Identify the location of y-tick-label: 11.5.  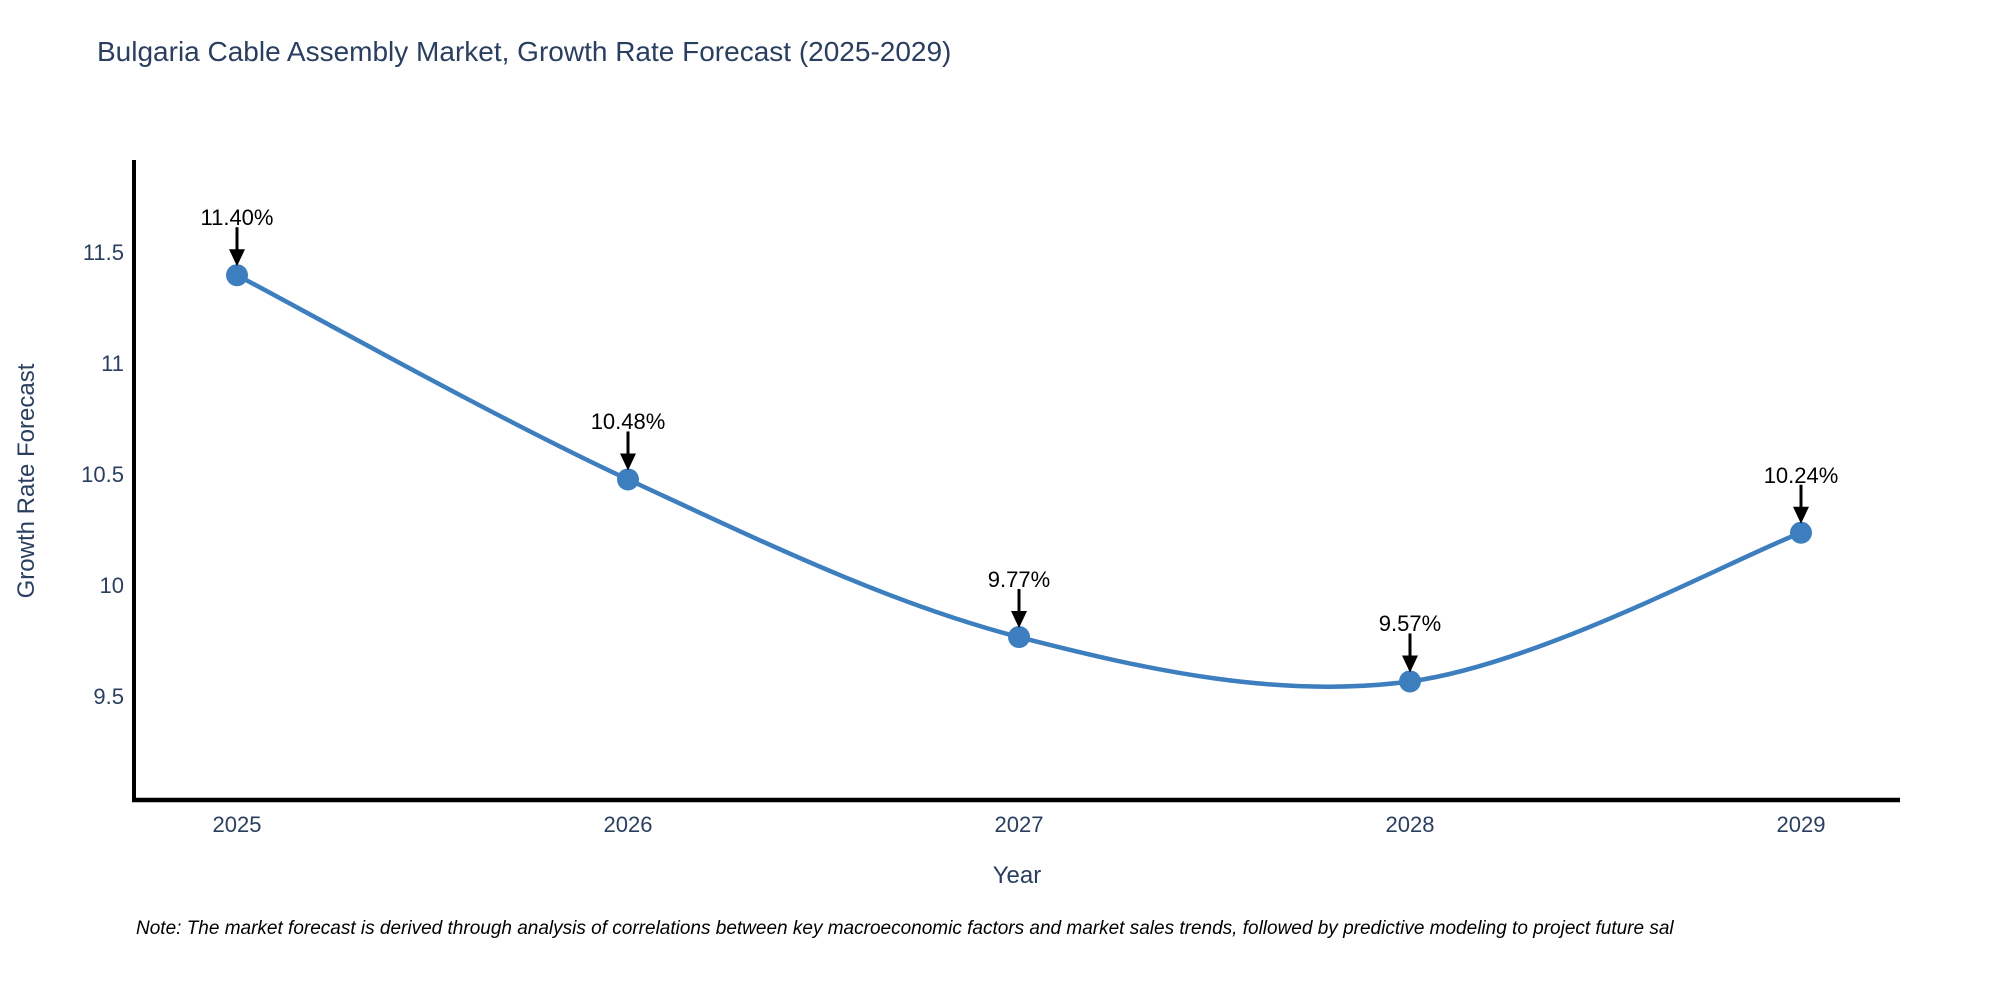
(103, 252).